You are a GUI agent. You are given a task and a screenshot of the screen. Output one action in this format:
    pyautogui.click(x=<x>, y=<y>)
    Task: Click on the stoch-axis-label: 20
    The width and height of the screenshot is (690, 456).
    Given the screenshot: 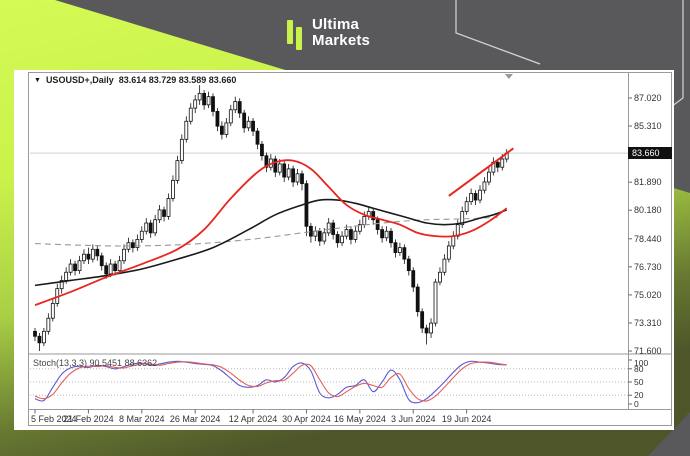 What is the action you would take?
    pyautogui.click(x=639, y=395)
    